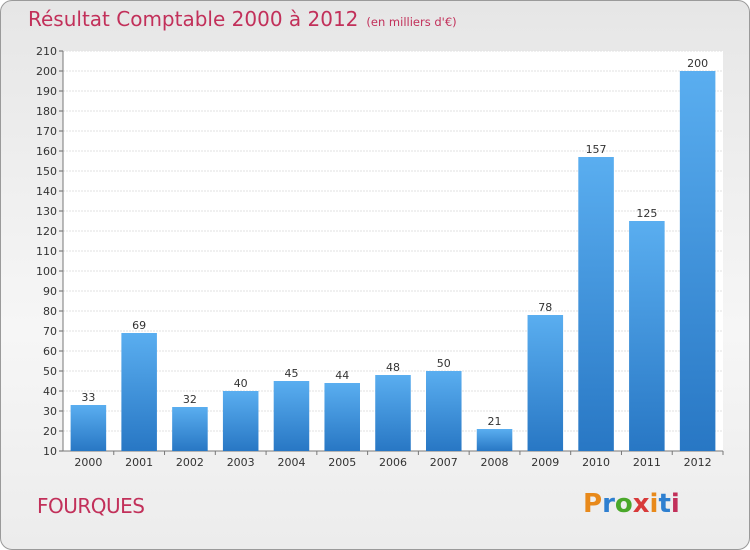 This screenshot has height=550, width=750. What do you see at coordinates (697, 63) in the screenshot?
I see `data-label: 200` at bounding box center [697, 63].